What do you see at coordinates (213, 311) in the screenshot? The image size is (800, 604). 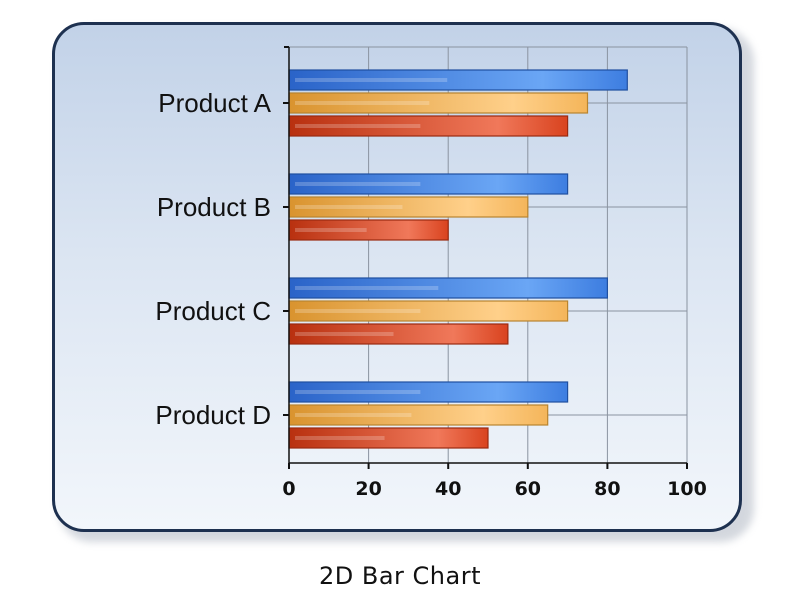 I see `category-label: Product C` at bounding box center [213, 311].